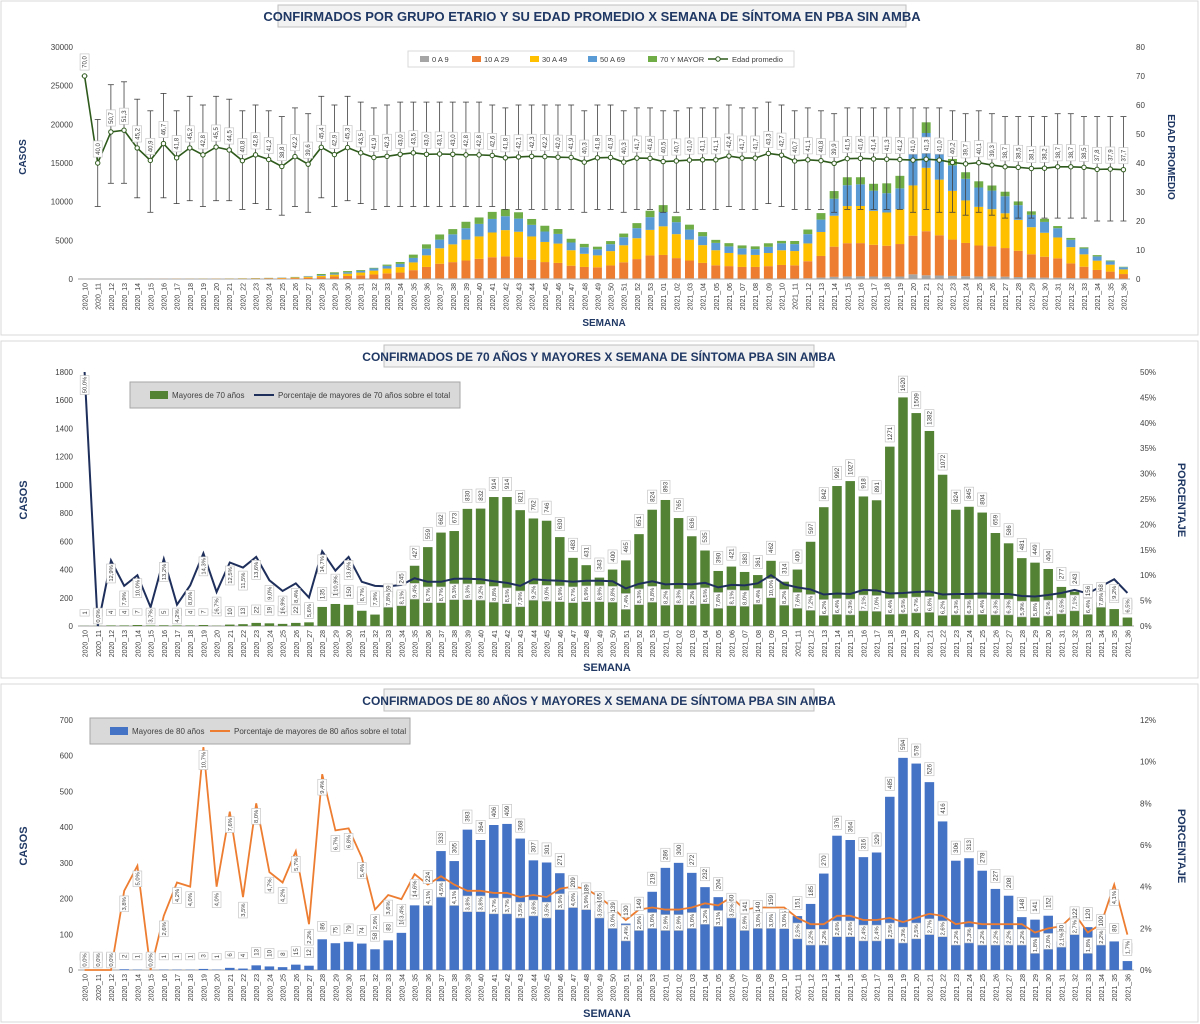 This screenshot has height=1024, width=1200. What do you see at coordinates (1072, 296) in the screenshot?
I see `x-tick-label: 2021_32` at bounding box center [1072, 296].